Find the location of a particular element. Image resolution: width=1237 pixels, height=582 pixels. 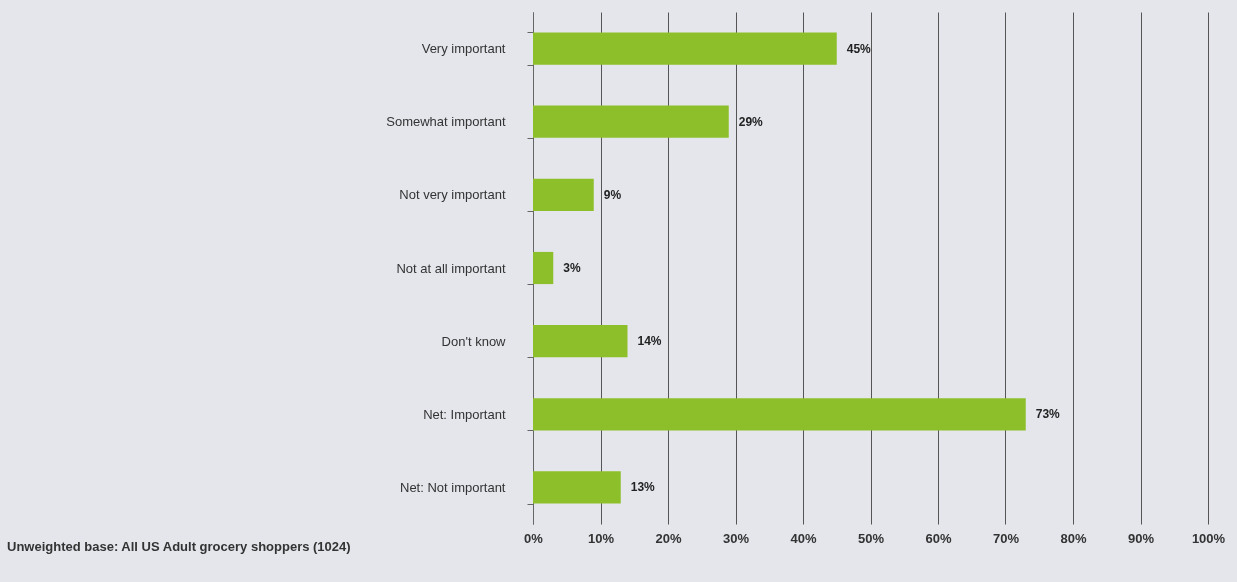

x-tick-label: 30% is located at coordinates (736, 538).